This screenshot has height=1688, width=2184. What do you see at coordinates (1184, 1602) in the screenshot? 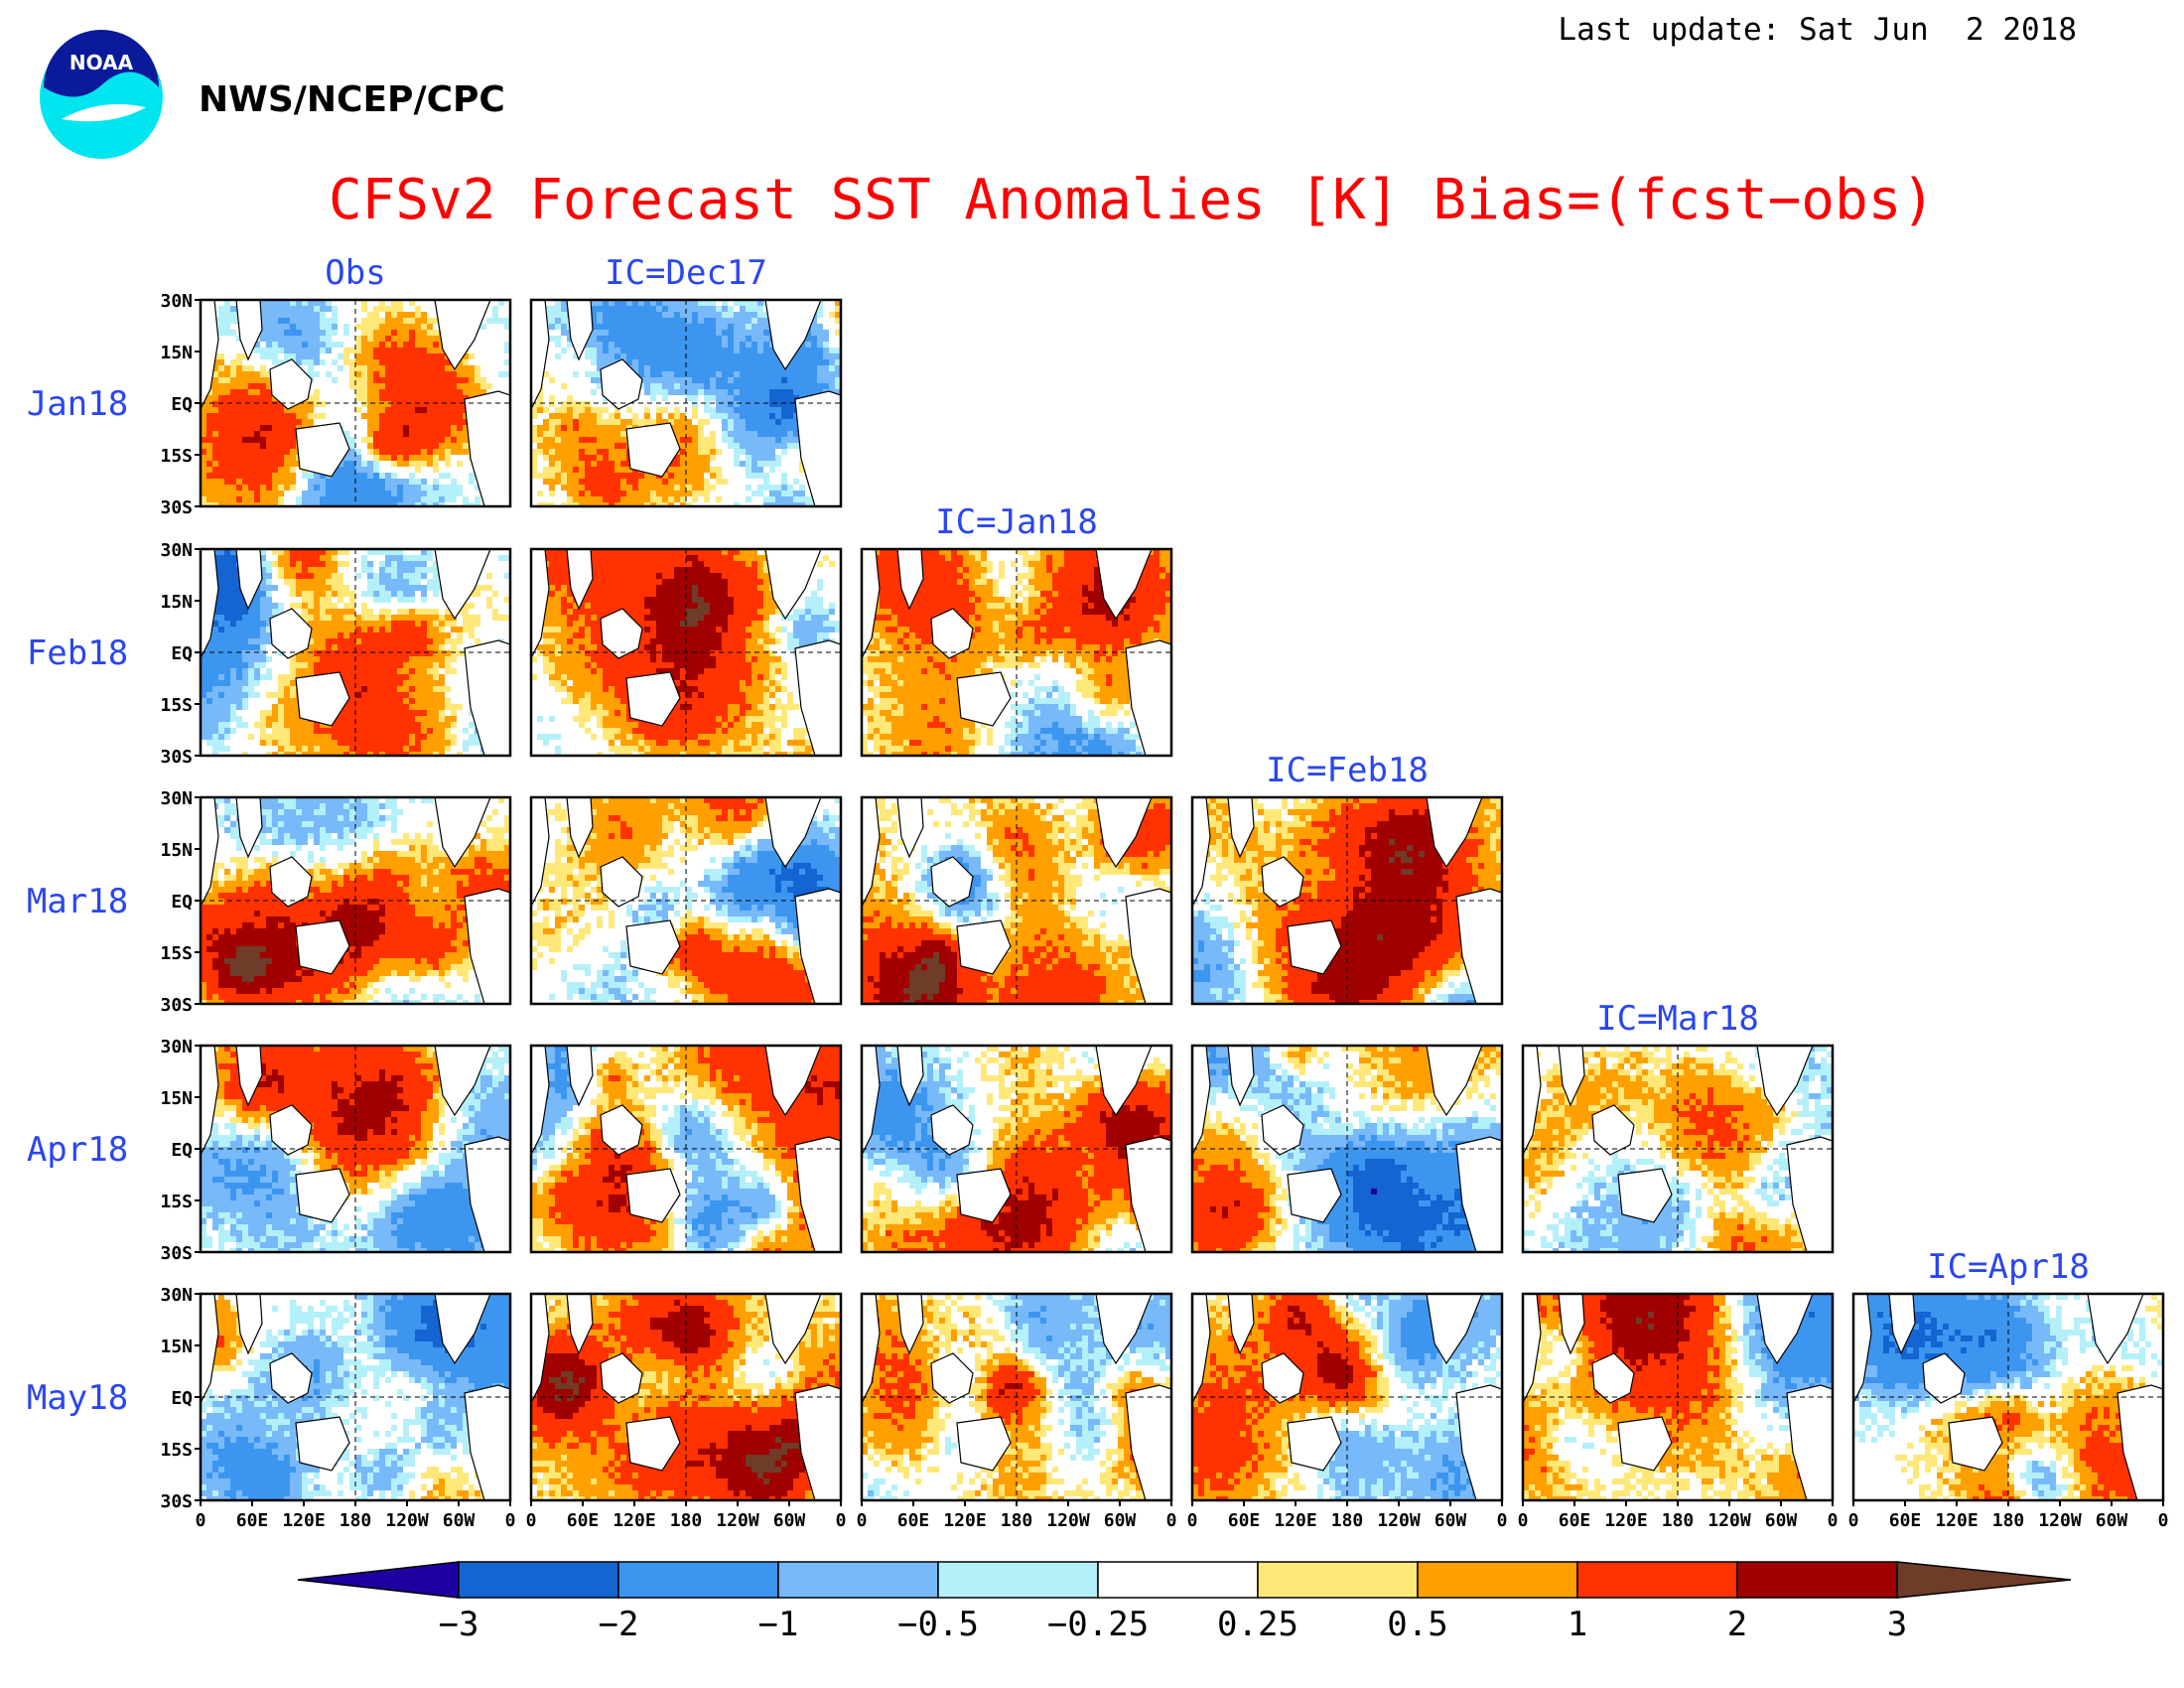
I see `colorbar: −3 −2 −1 −0.5 −0.25 0.25 0.5 1 2 3` at bounding box center [1184, 1602].